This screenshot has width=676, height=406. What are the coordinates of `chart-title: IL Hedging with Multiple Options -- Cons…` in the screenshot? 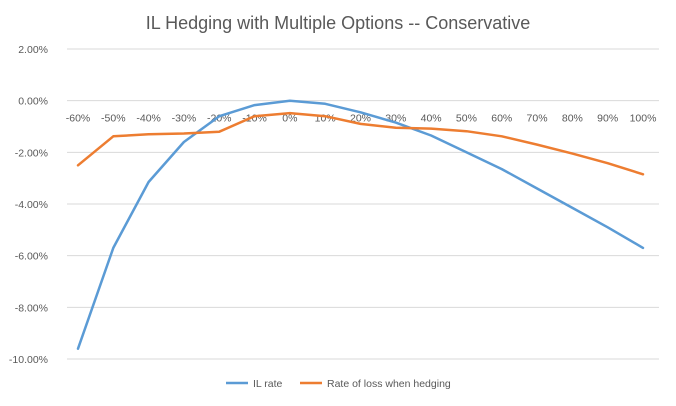 It's located at (338, 23).